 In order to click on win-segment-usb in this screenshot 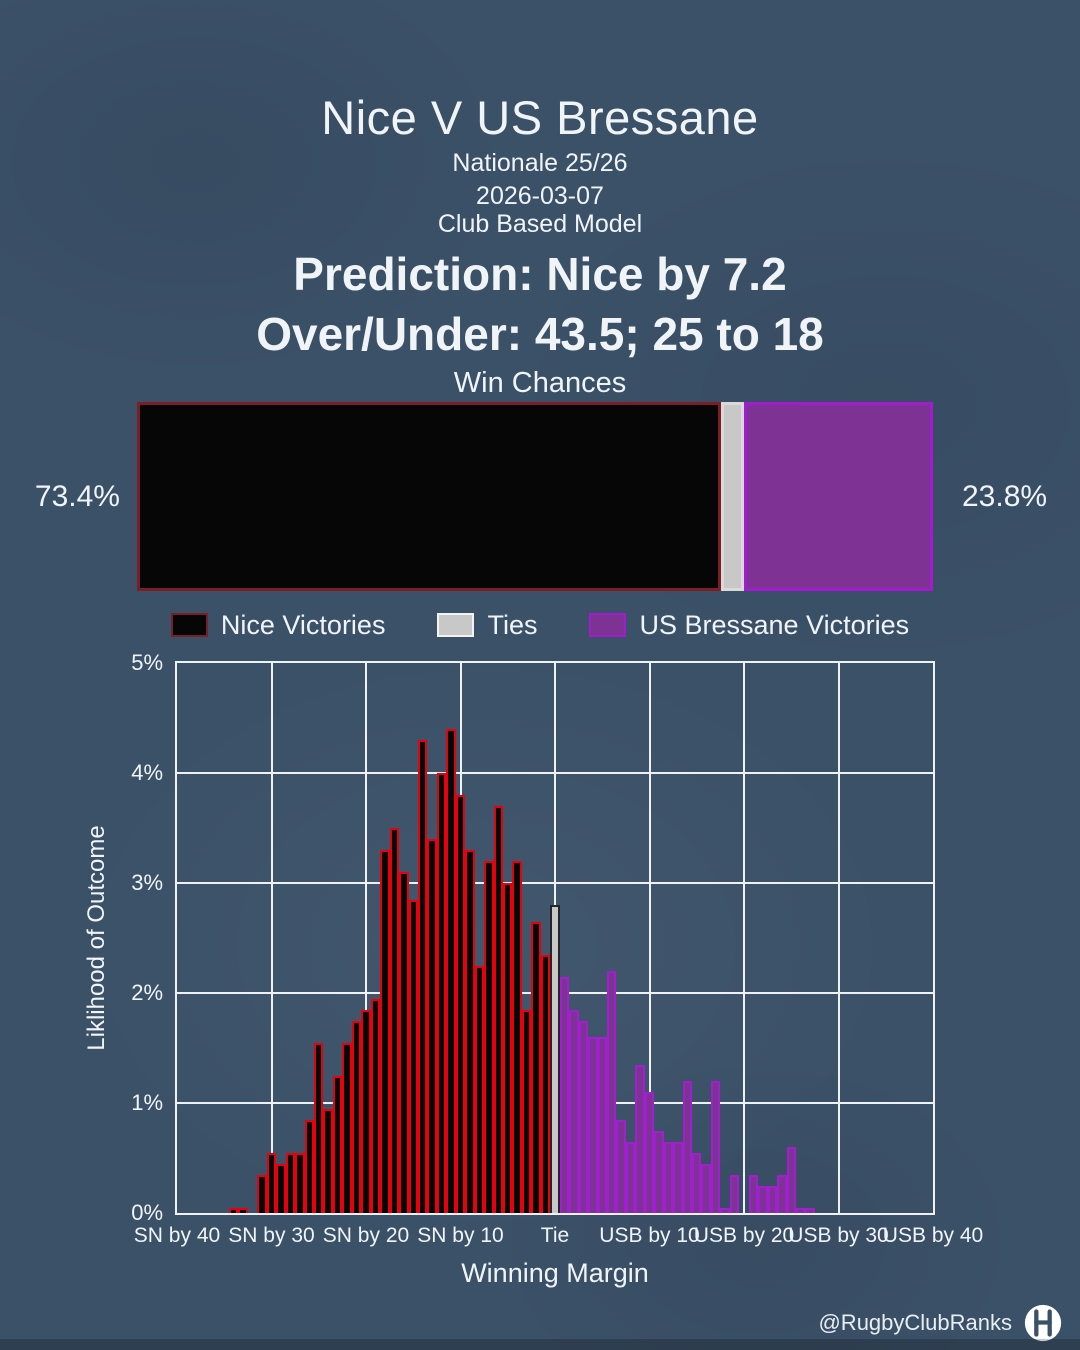, I will do `click(838, 496)`.